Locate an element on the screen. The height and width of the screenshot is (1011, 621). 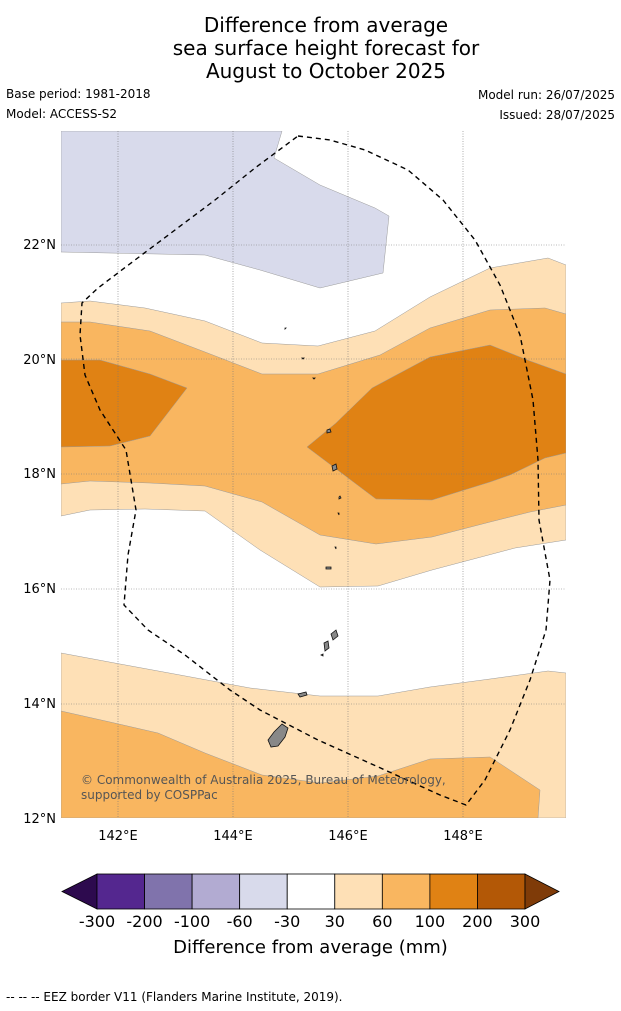
title-line-2: sea surface height forecast for is located at coordinates (326, 48).